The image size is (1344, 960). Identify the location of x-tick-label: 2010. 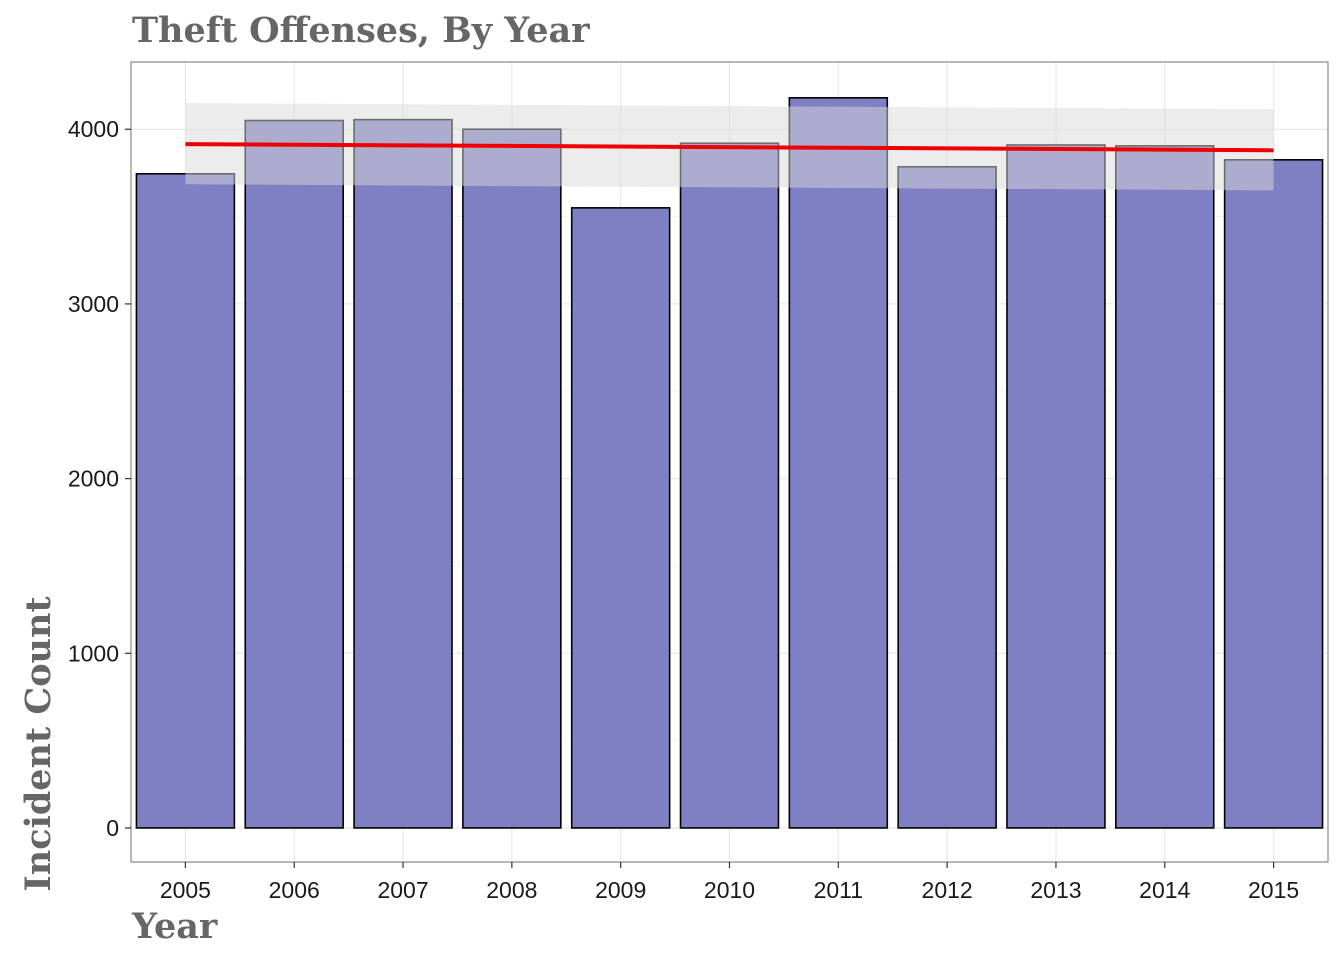
(729, 890).